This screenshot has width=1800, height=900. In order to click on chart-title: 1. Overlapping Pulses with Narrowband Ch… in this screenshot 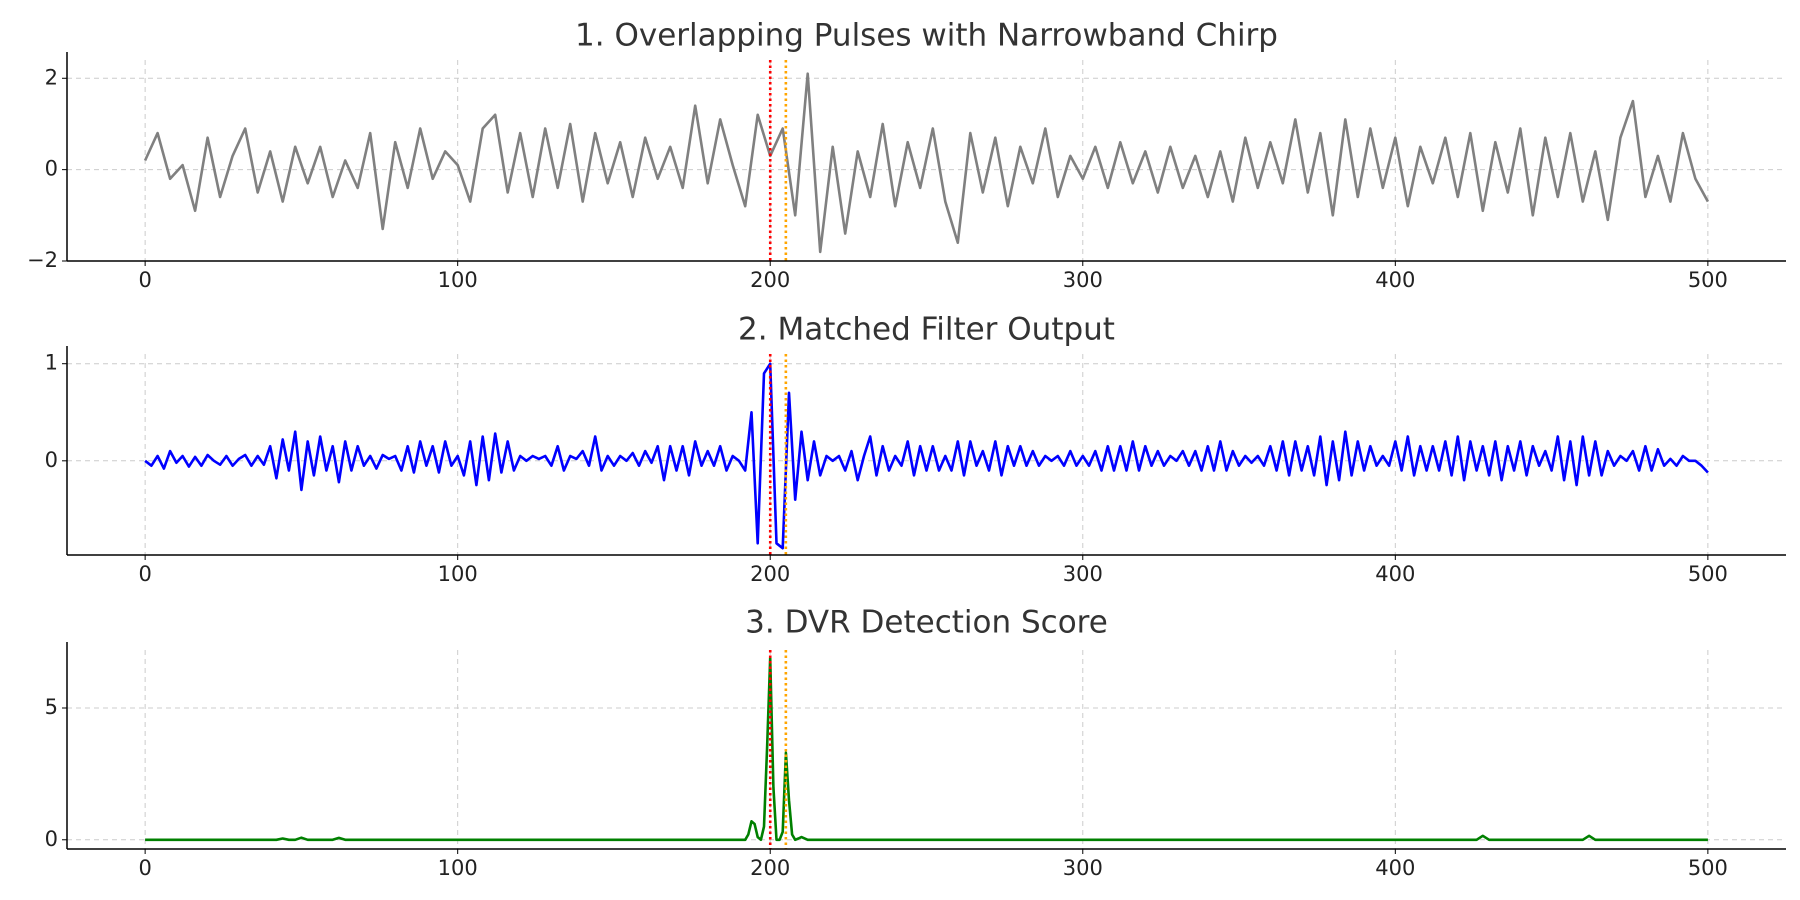, I will do `click(926, 36)`.